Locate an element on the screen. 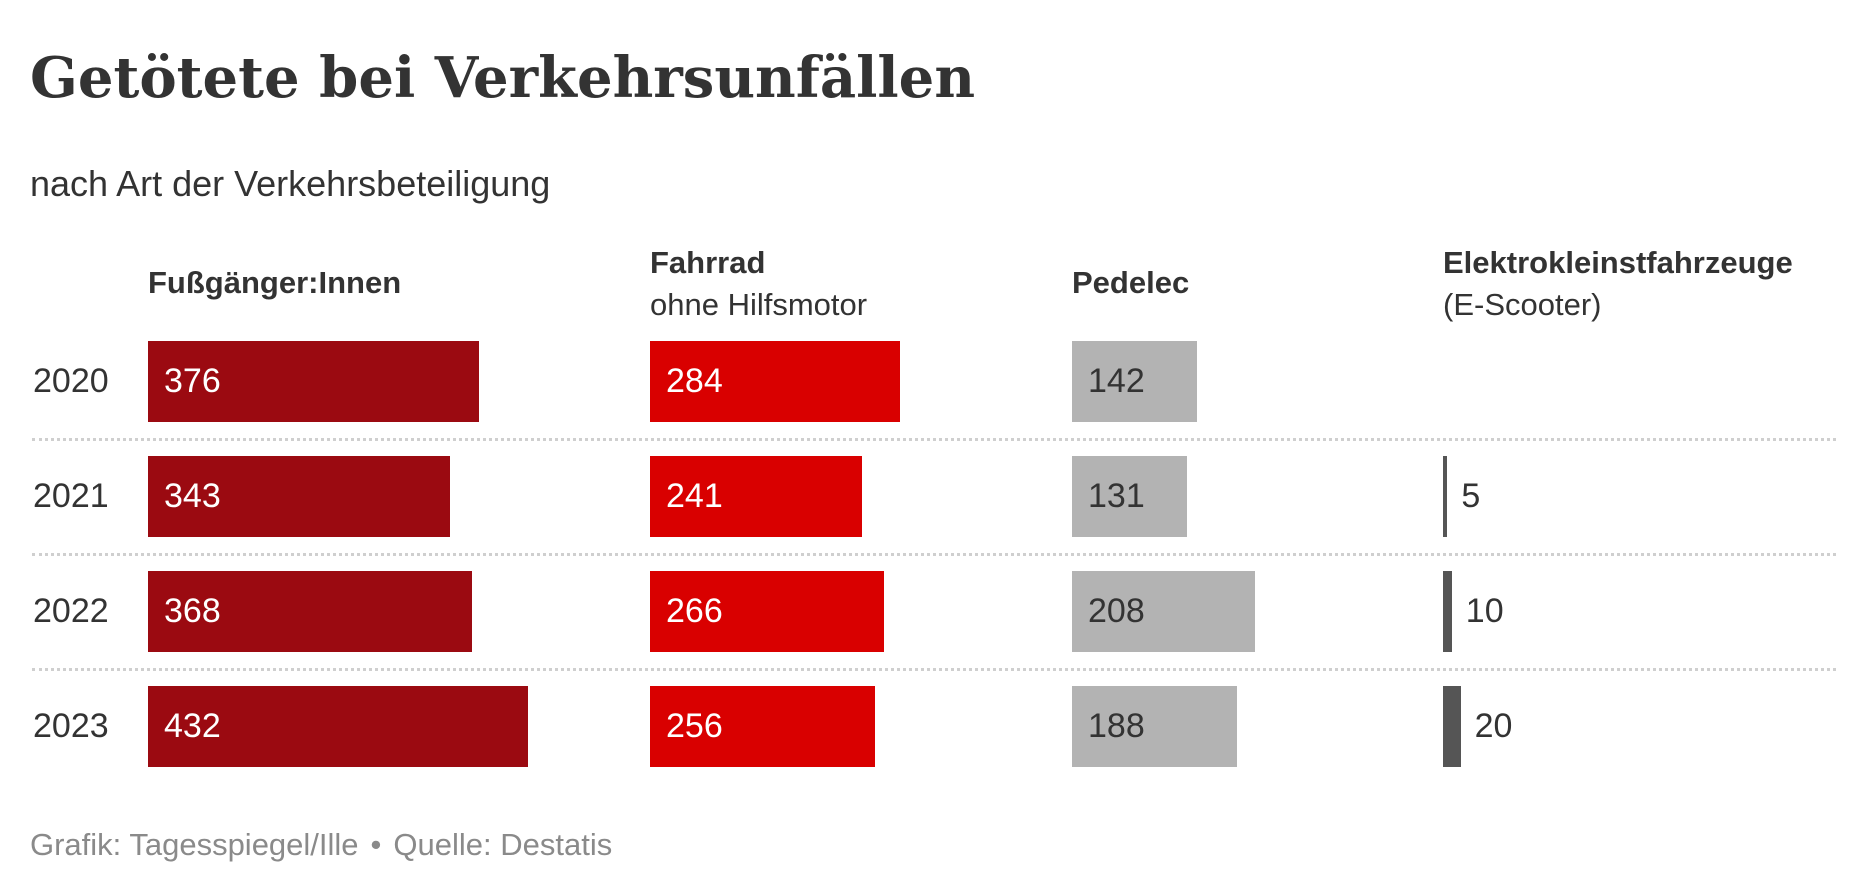 This screenshot has width=1860, height=891. value-label-escooter-2023: 20 is located at coordinates (1493, 726).